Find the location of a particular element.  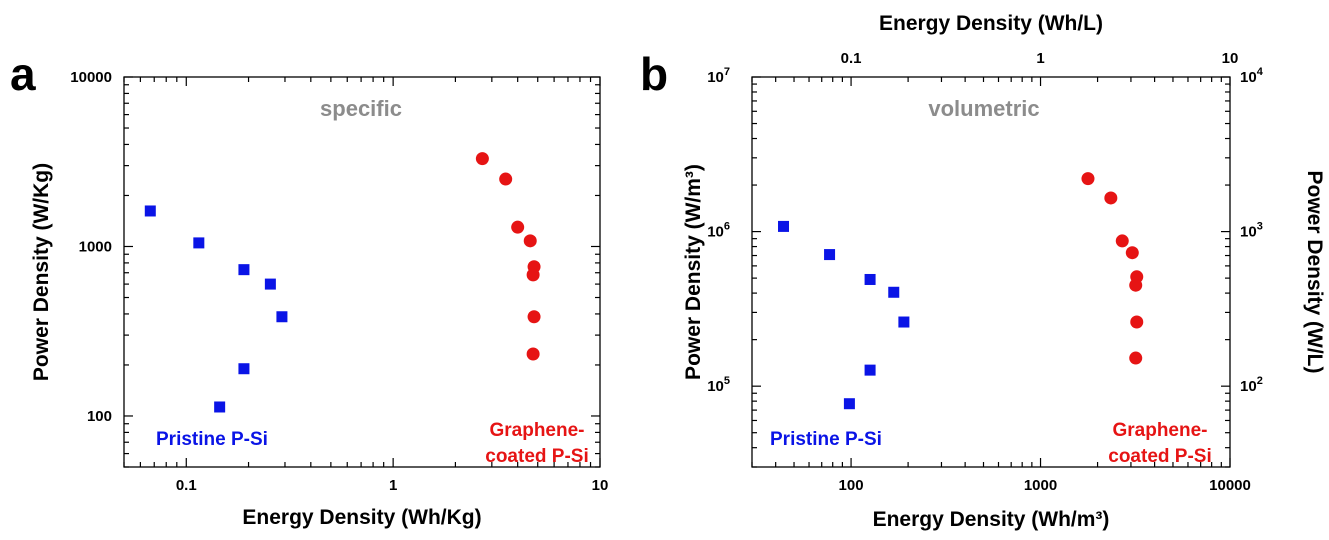

x-tick-label: 10 is located at coordinates (600, 485).